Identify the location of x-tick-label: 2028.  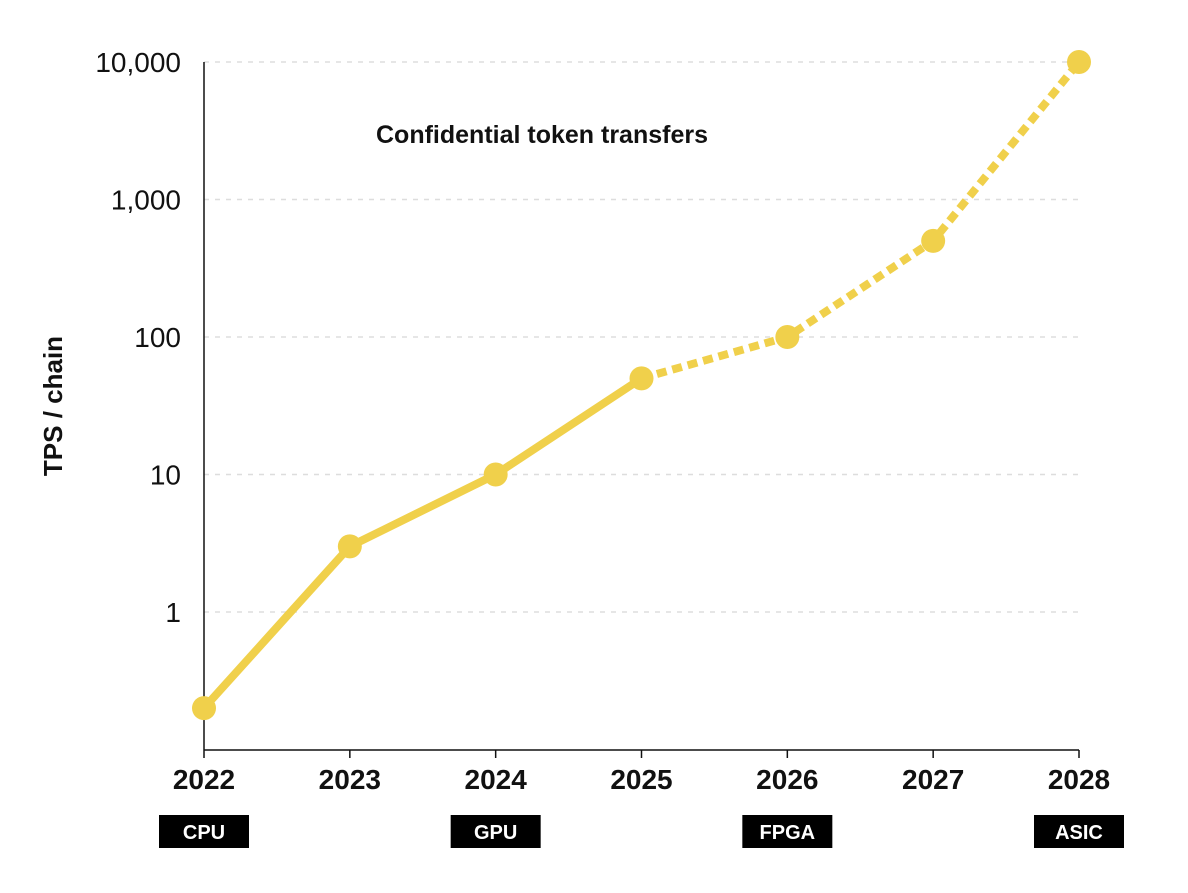
(1079, 779).